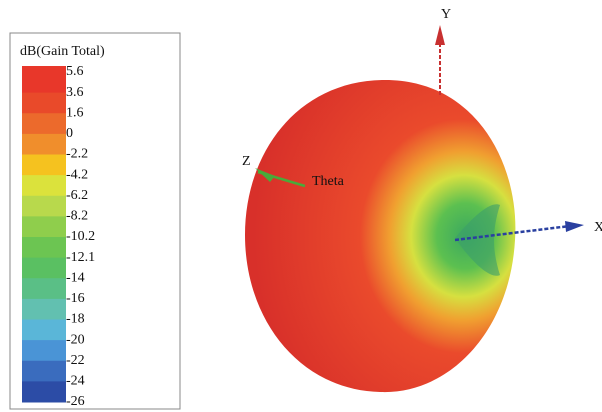 This screenshot has height=412, width=602. I want to click on level-label: -4.2, so click(77, 174).